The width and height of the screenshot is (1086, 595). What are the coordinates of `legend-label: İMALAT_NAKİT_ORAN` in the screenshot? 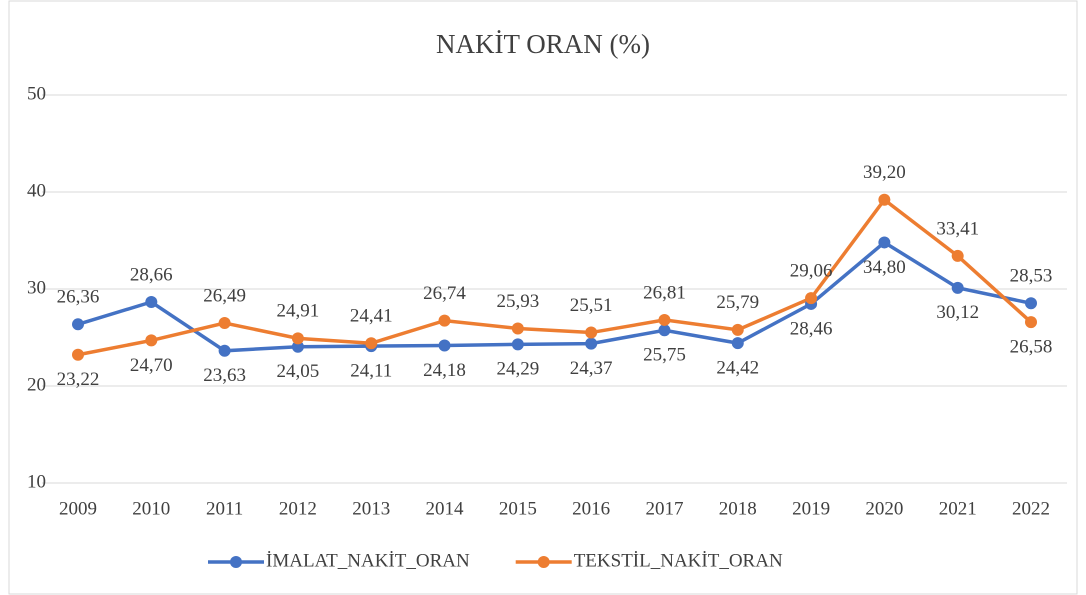 It's located at (368, 560).